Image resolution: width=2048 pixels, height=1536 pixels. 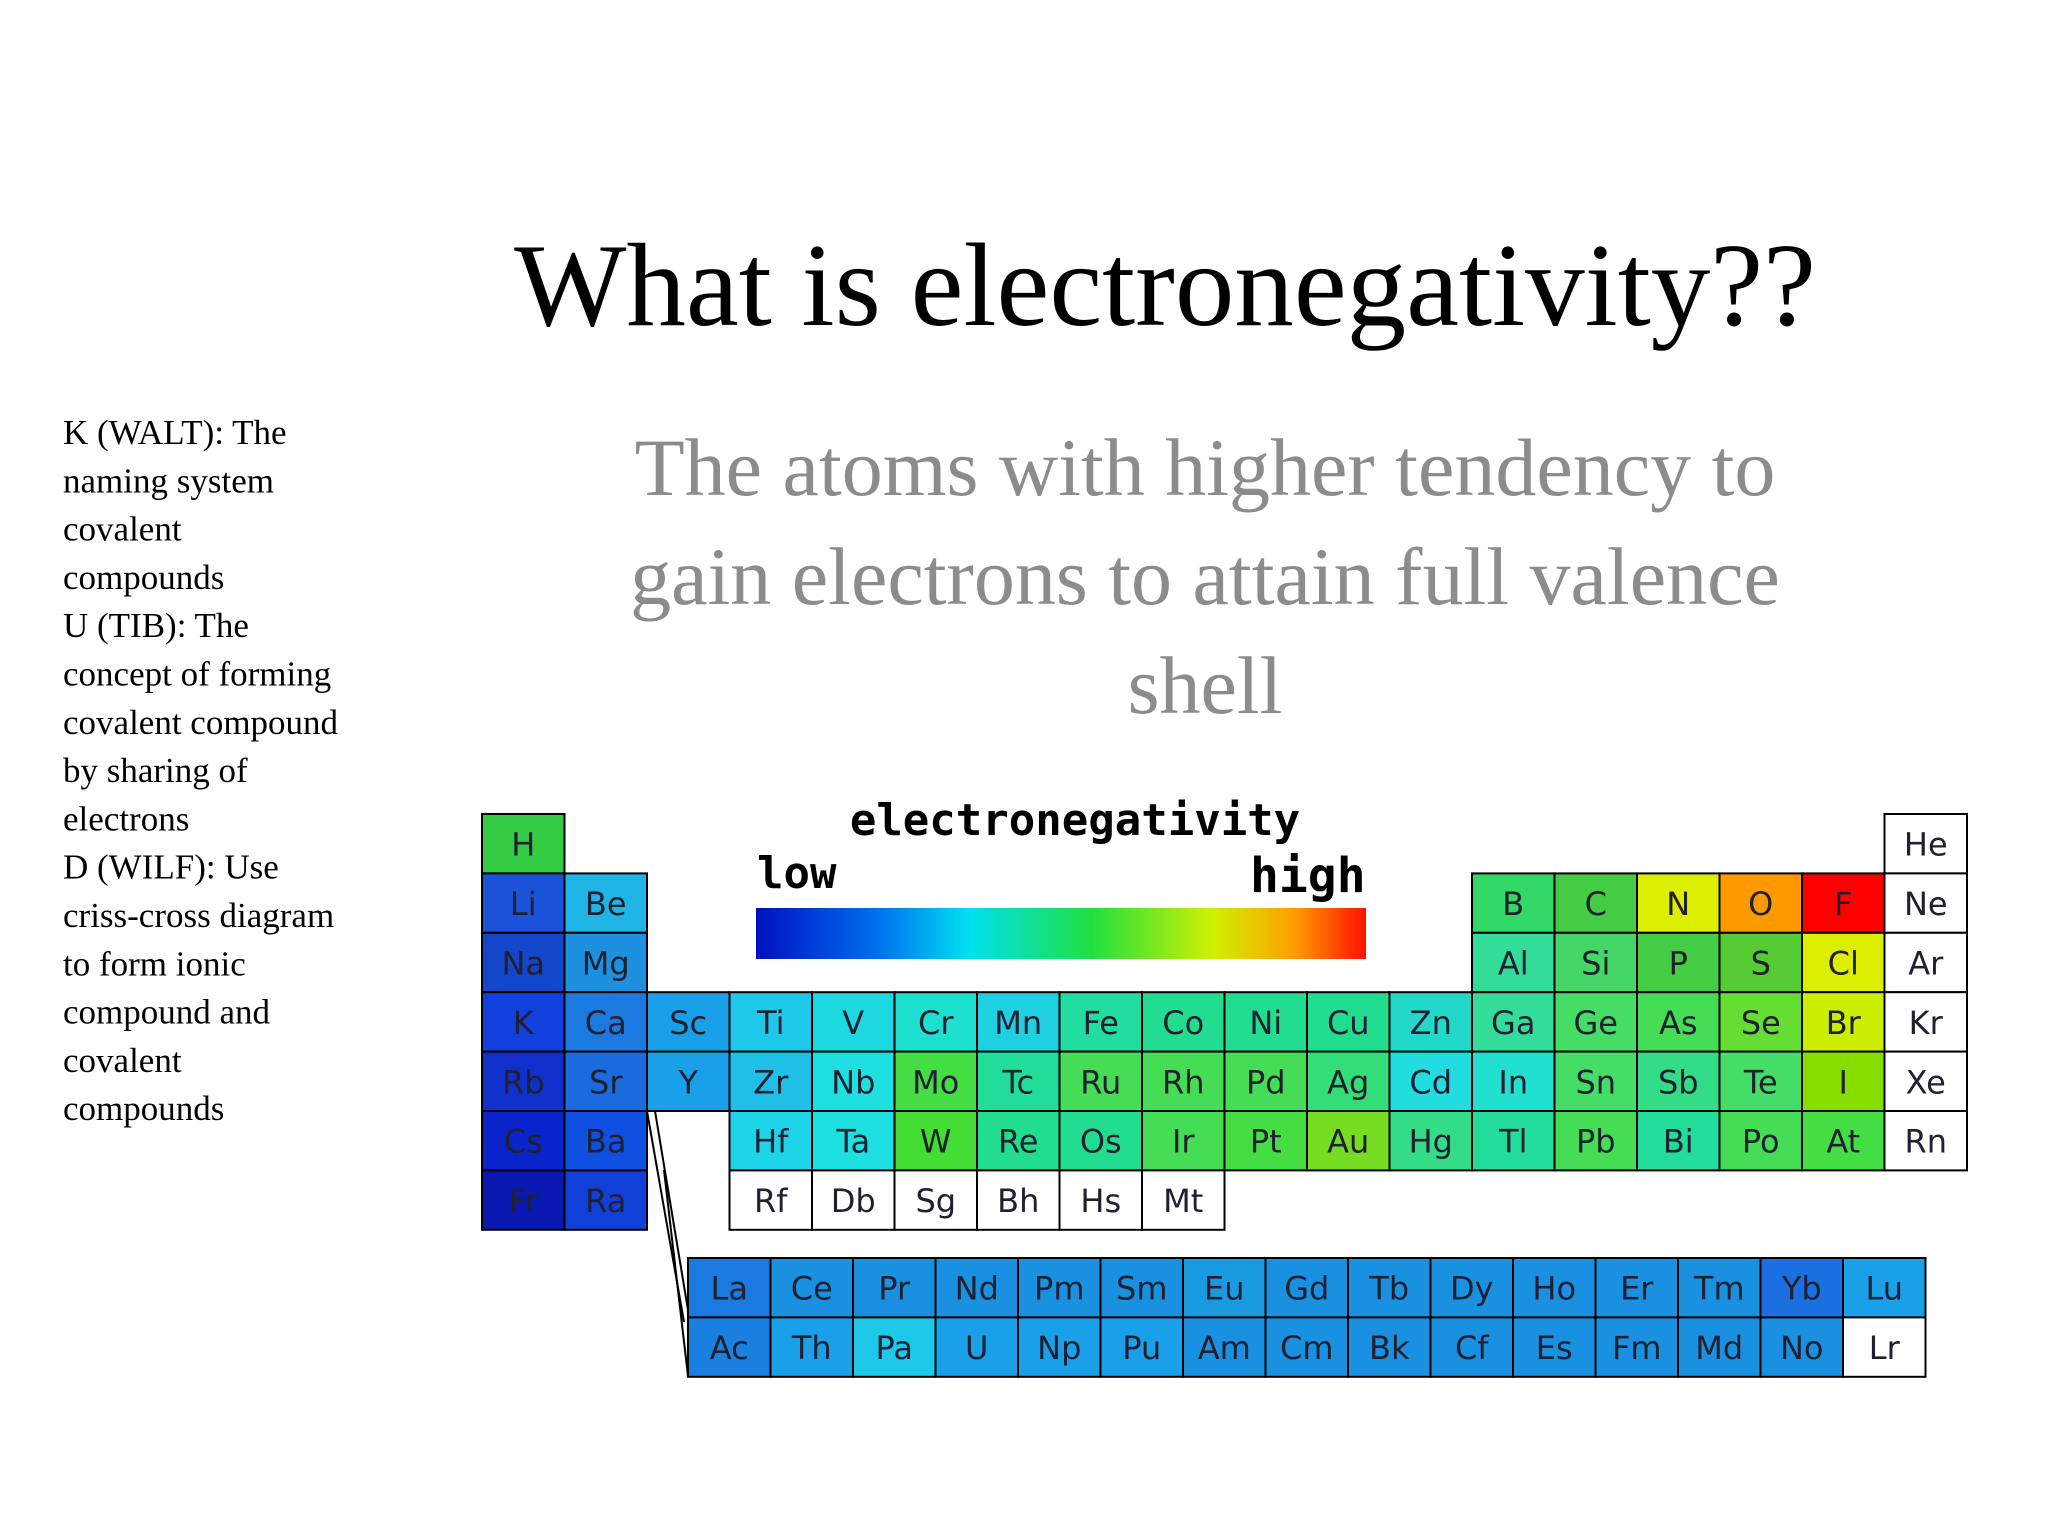 I want to click on element-symbol: Er, so click(x=1637, y=1289).